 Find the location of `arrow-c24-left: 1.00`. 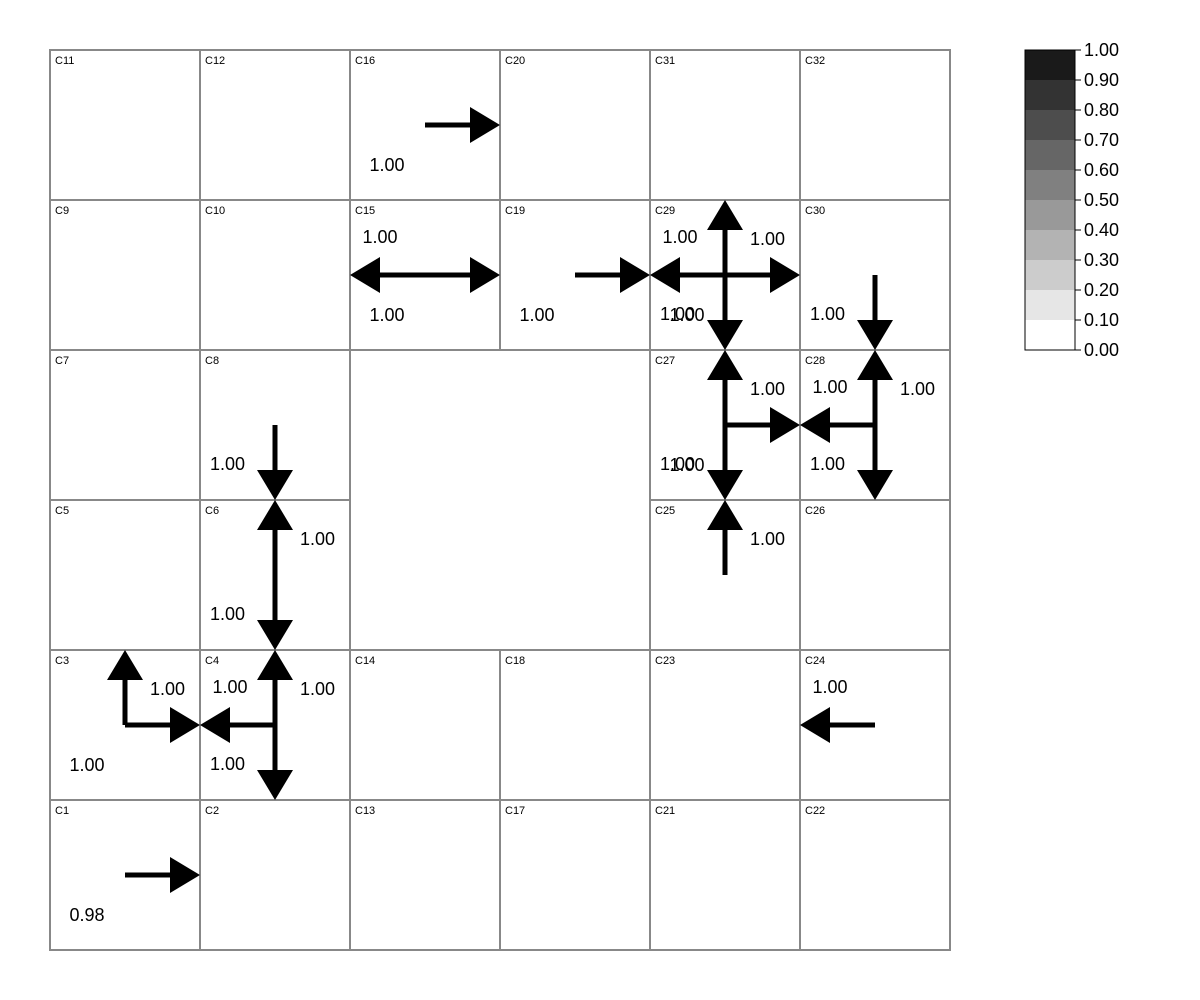

arrow-c24-left: 1.00 is located at coordinates (837, 710).